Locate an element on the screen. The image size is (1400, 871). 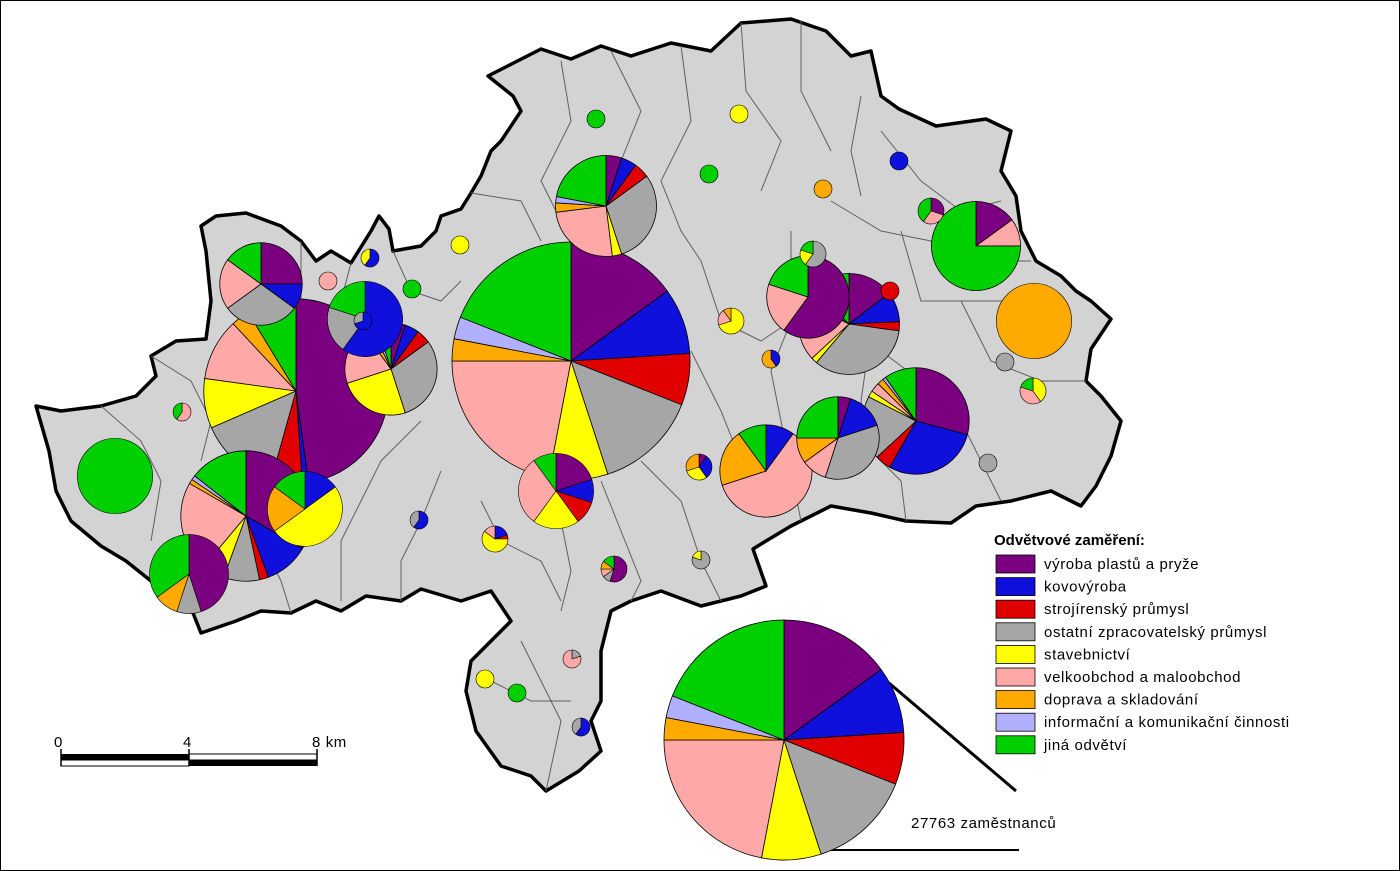
legend-item: jiná odvětví is located at coordinates (1061, 745).